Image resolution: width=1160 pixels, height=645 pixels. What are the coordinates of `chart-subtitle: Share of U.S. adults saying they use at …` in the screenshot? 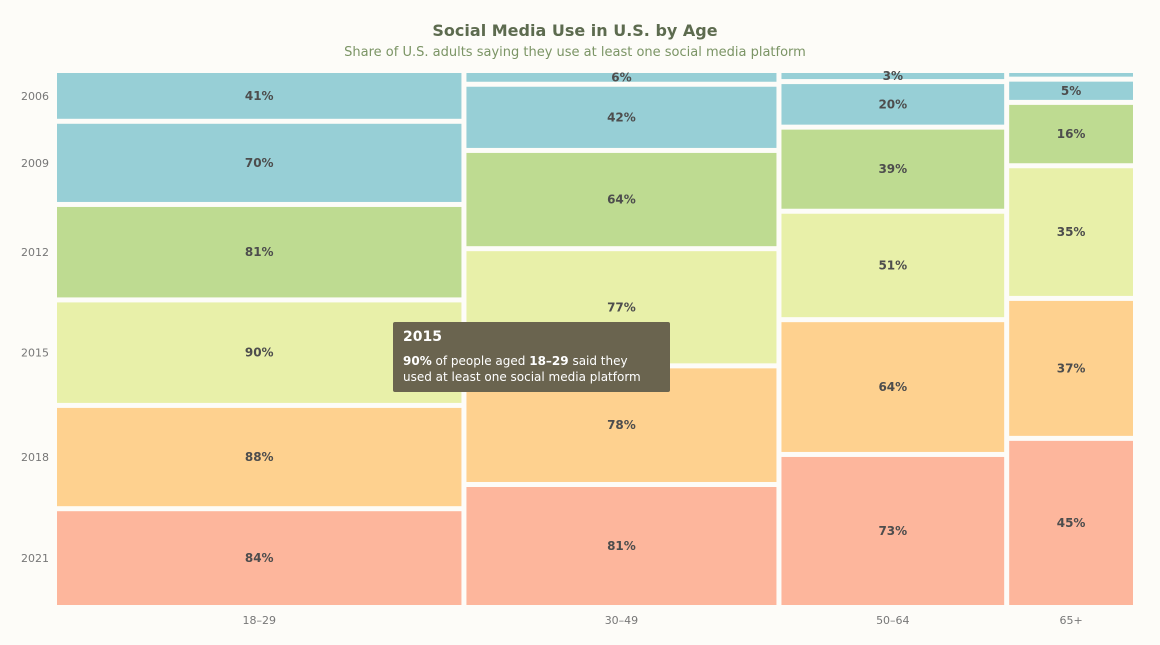 It's located at (575, 52).